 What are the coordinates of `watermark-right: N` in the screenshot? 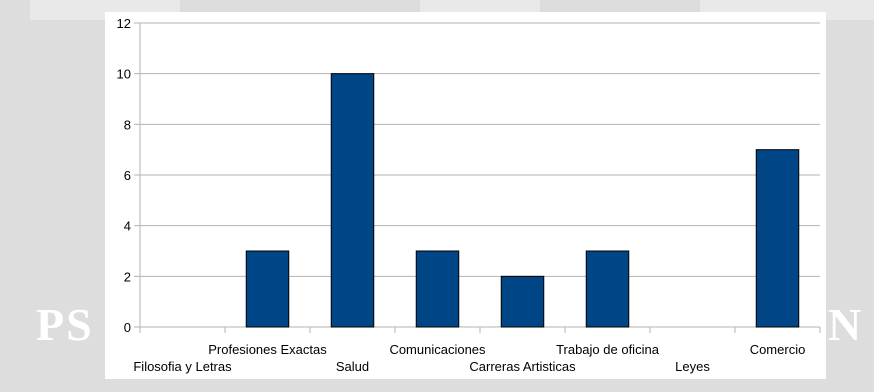 It's located at (845, 324).